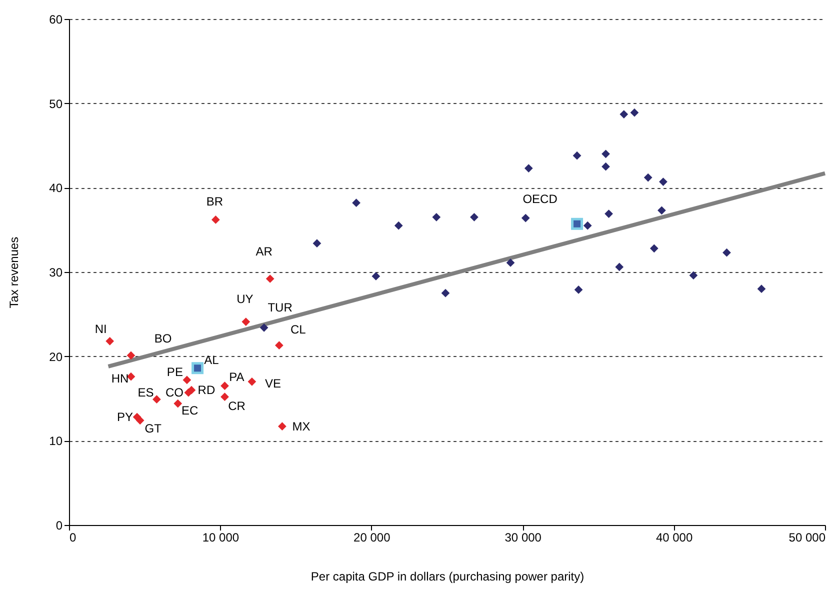  What do you see at coordinates (56, 103) in the screenshot?
I see `y-tick-label: 50` at bounding box center [56, 103].